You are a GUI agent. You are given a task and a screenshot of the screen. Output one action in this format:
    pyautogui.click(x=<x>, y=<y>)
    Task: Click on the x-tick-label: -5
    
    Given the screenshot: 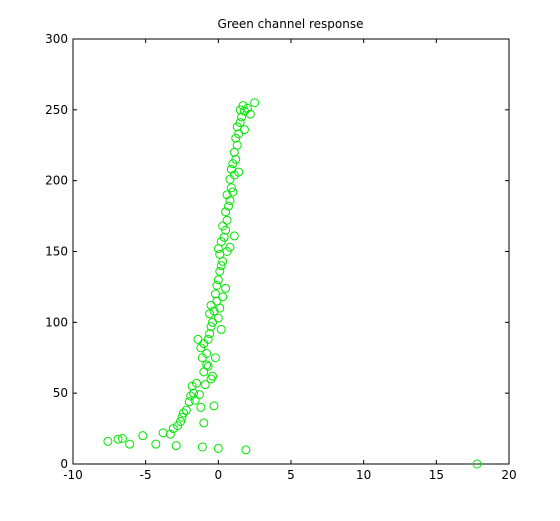 What is the action you would take?
    pyautogui.click(x=146, y=475)
    